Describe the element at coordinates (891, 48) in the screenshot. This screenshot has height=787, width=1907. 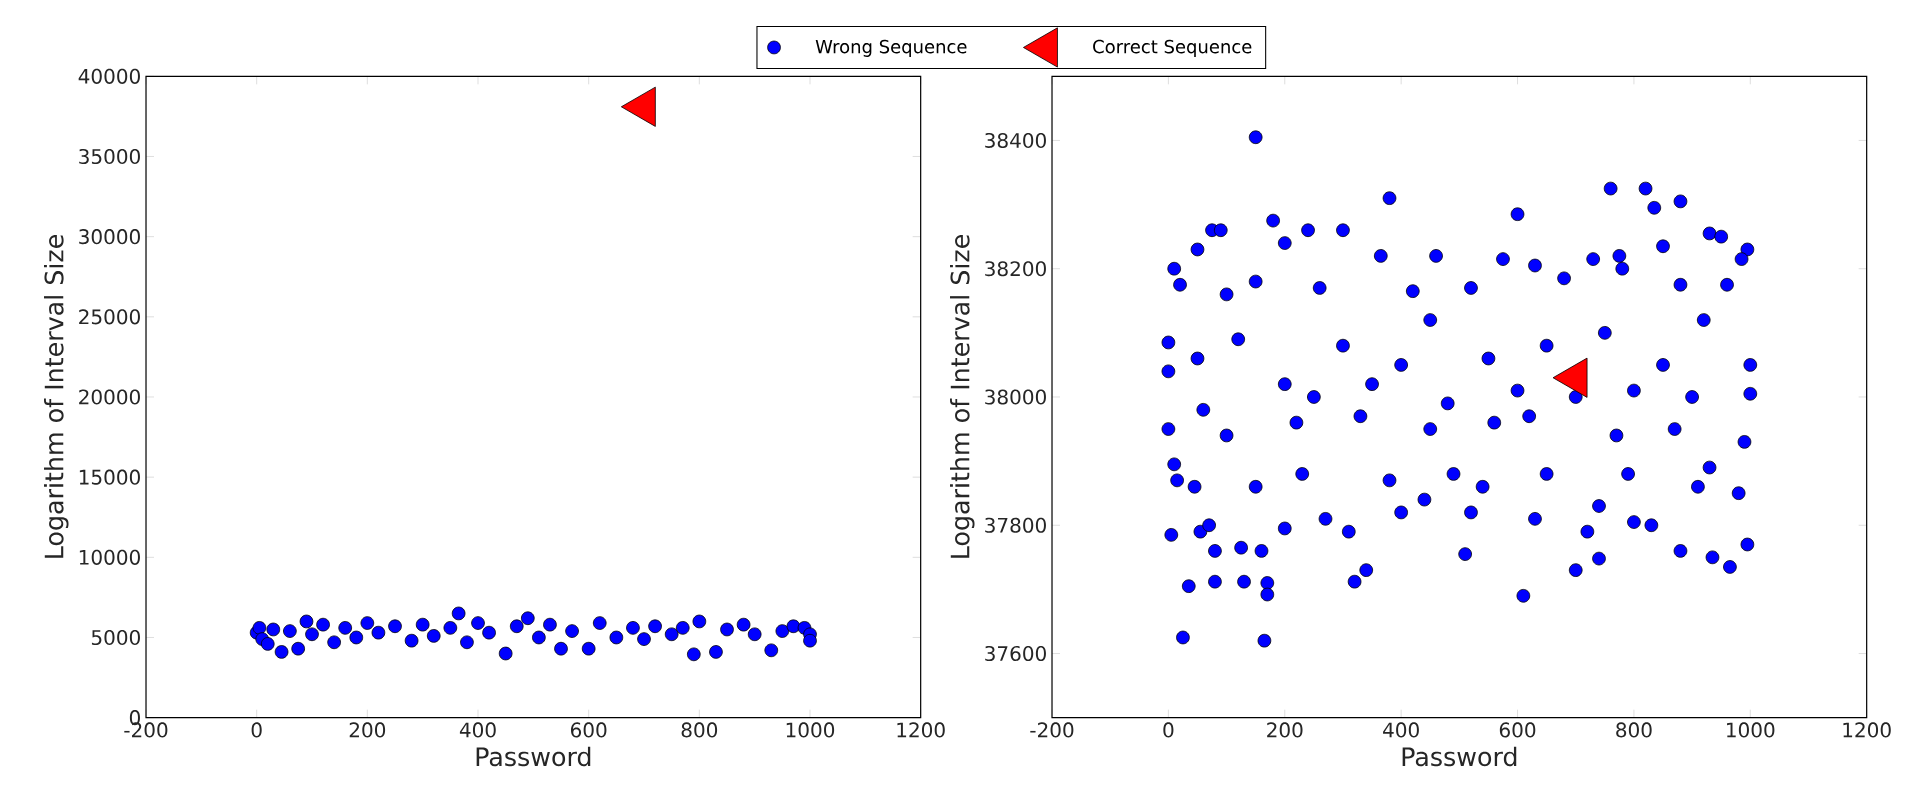
I see `legend-label: Wrong Sequence` at that location.